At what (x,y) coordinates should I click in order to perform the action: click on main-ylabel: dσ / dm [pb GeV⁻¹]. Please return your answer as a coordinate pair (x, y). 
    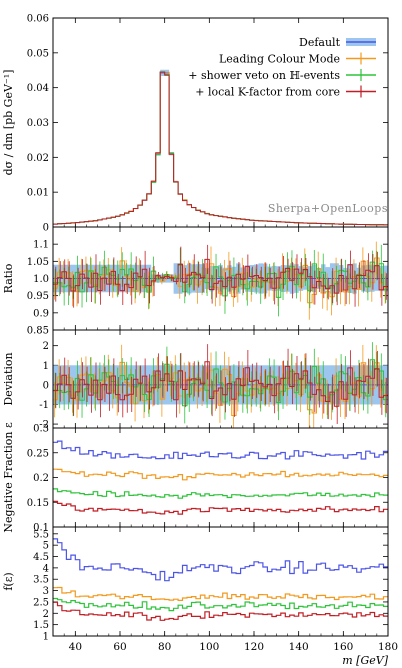
    Looking at the image, I should click on (8, 123).